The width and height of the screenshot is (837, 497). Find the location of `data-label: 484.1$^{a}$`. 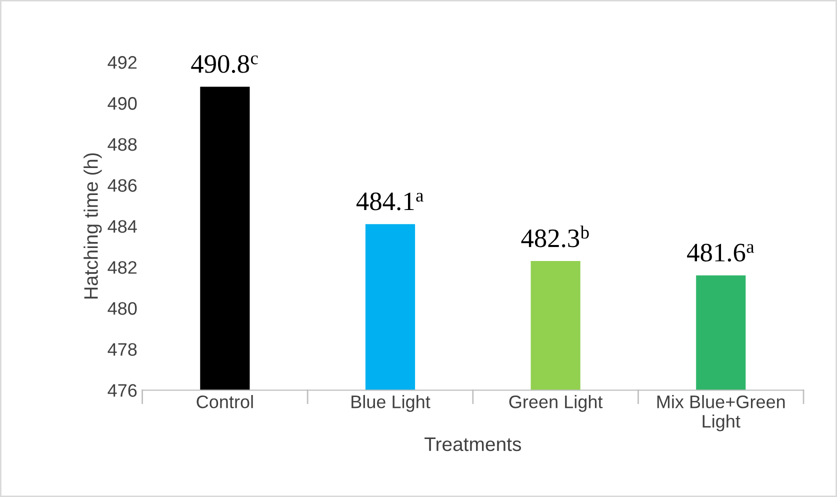

data-label: 484.1$^{a}$ is located at coordinates (390, 201).